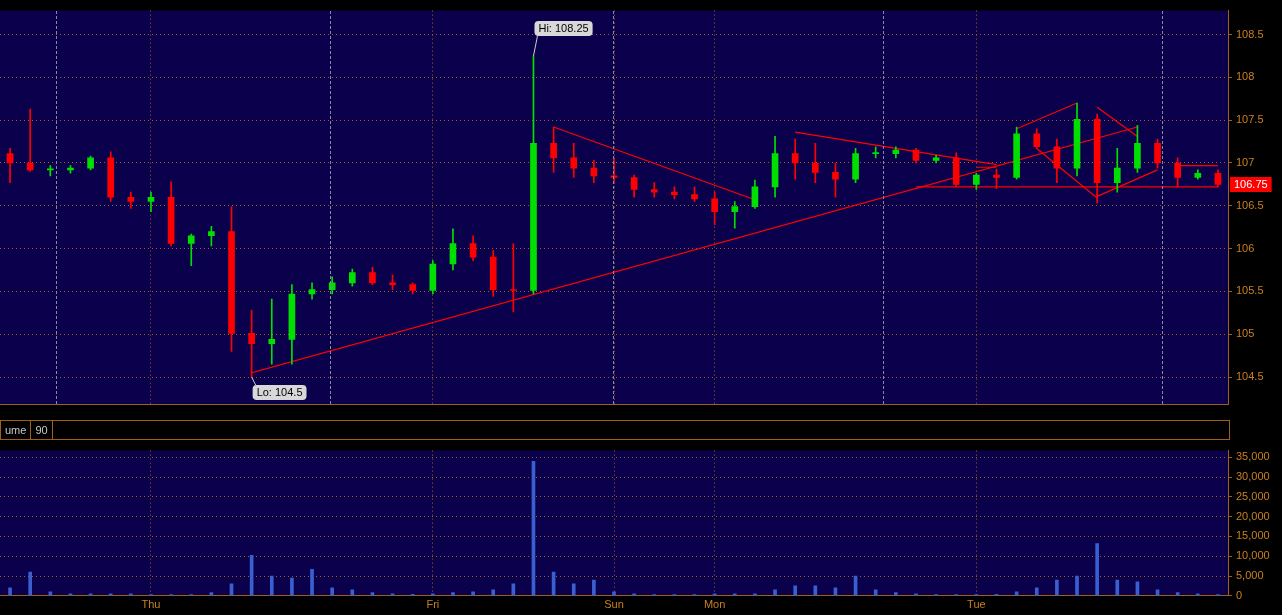 The width and height of the screenshot is (1282, 615). Describe the element at coordinates (1245, 247) in the screenshot. I see `y-tick-label: 106` at that location.